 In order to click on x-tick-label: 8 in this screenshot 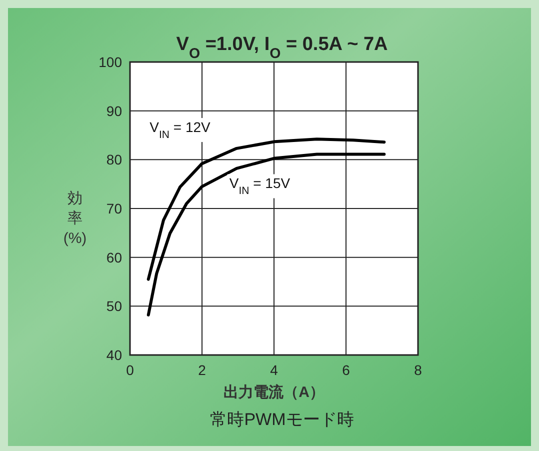, I will do `click(418, 370)`.